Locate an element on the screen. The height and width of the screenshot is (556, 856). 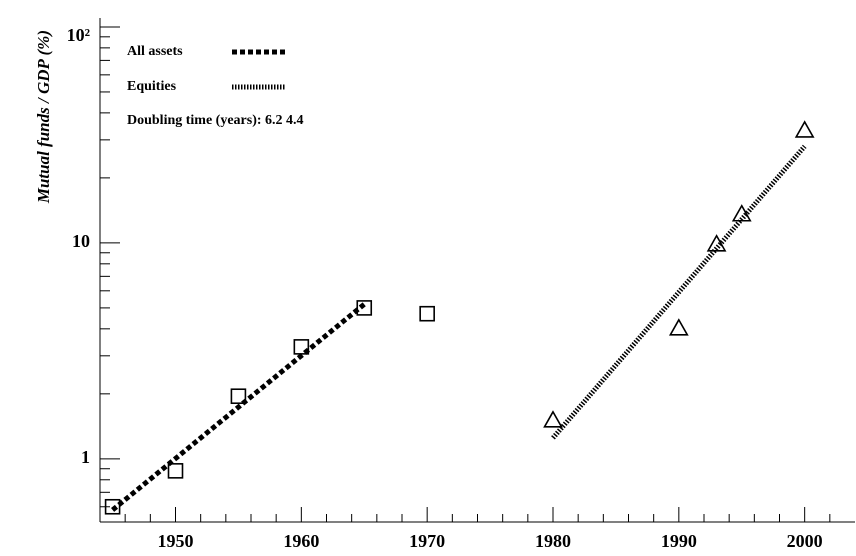
x-tick-label: 2000 is located at coordinates (805, 541).